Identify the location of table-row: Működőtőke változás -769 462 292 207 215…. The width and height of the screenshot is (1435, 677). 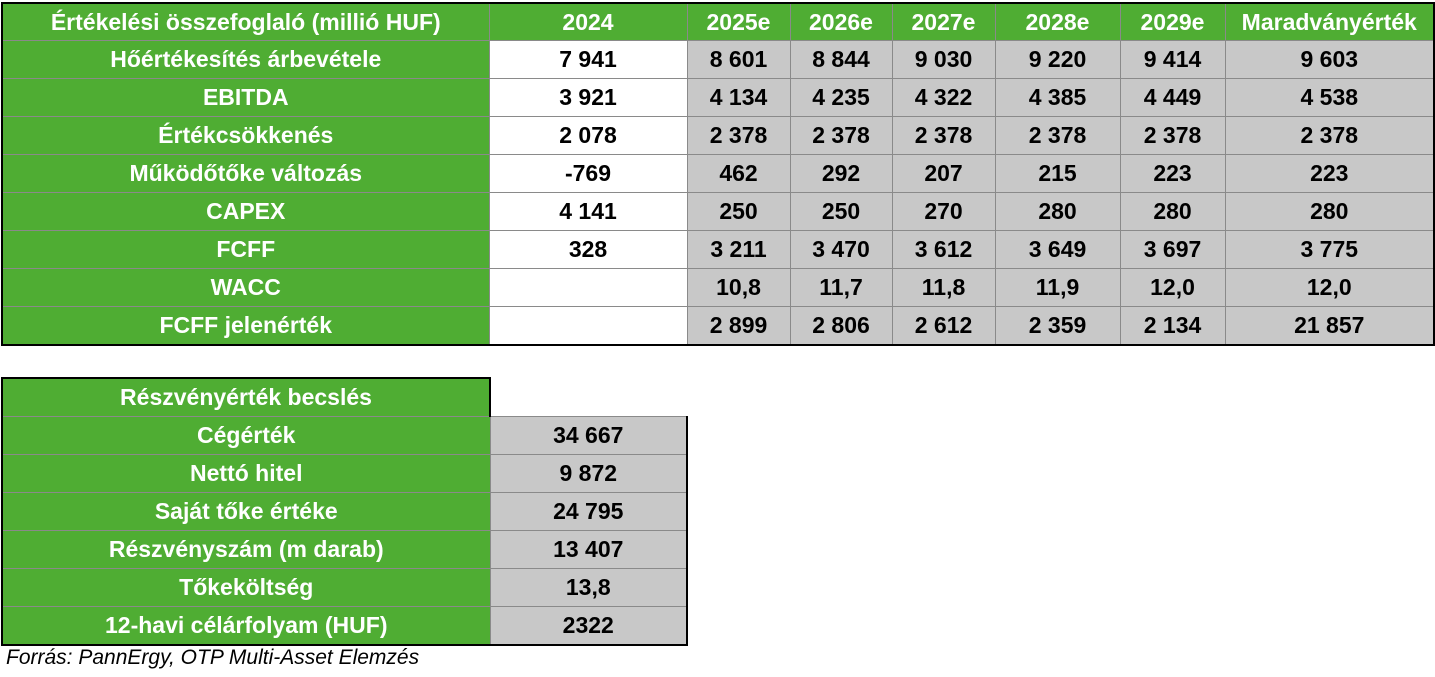
(718, 173).